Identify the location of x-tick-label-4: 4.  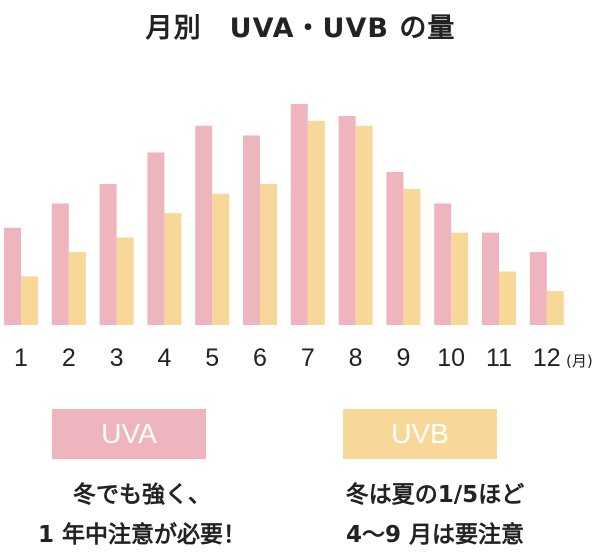
(164, 358).